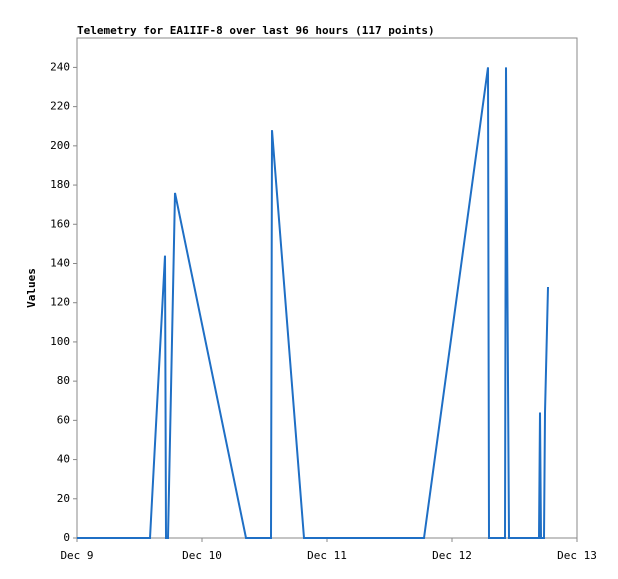 Image resolution: width=618 pixels, height=579 pixels. Describe the element at coordinates (60, 262) in the screenshot. I see `y-tick-label: 140` at that location.